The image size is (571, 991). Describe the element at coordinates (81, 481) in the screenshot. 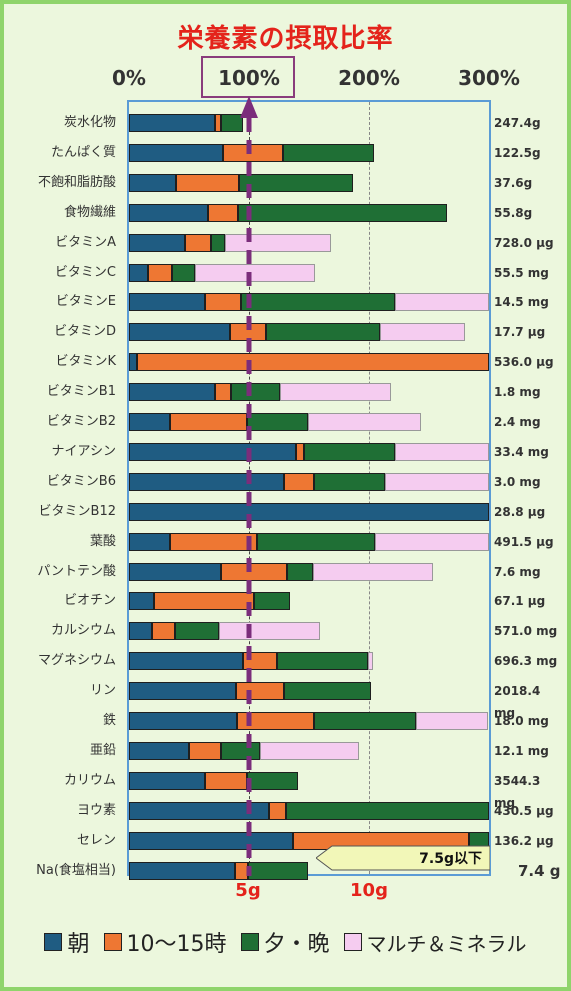

I see `category-label: ビタミンB6` at that location.